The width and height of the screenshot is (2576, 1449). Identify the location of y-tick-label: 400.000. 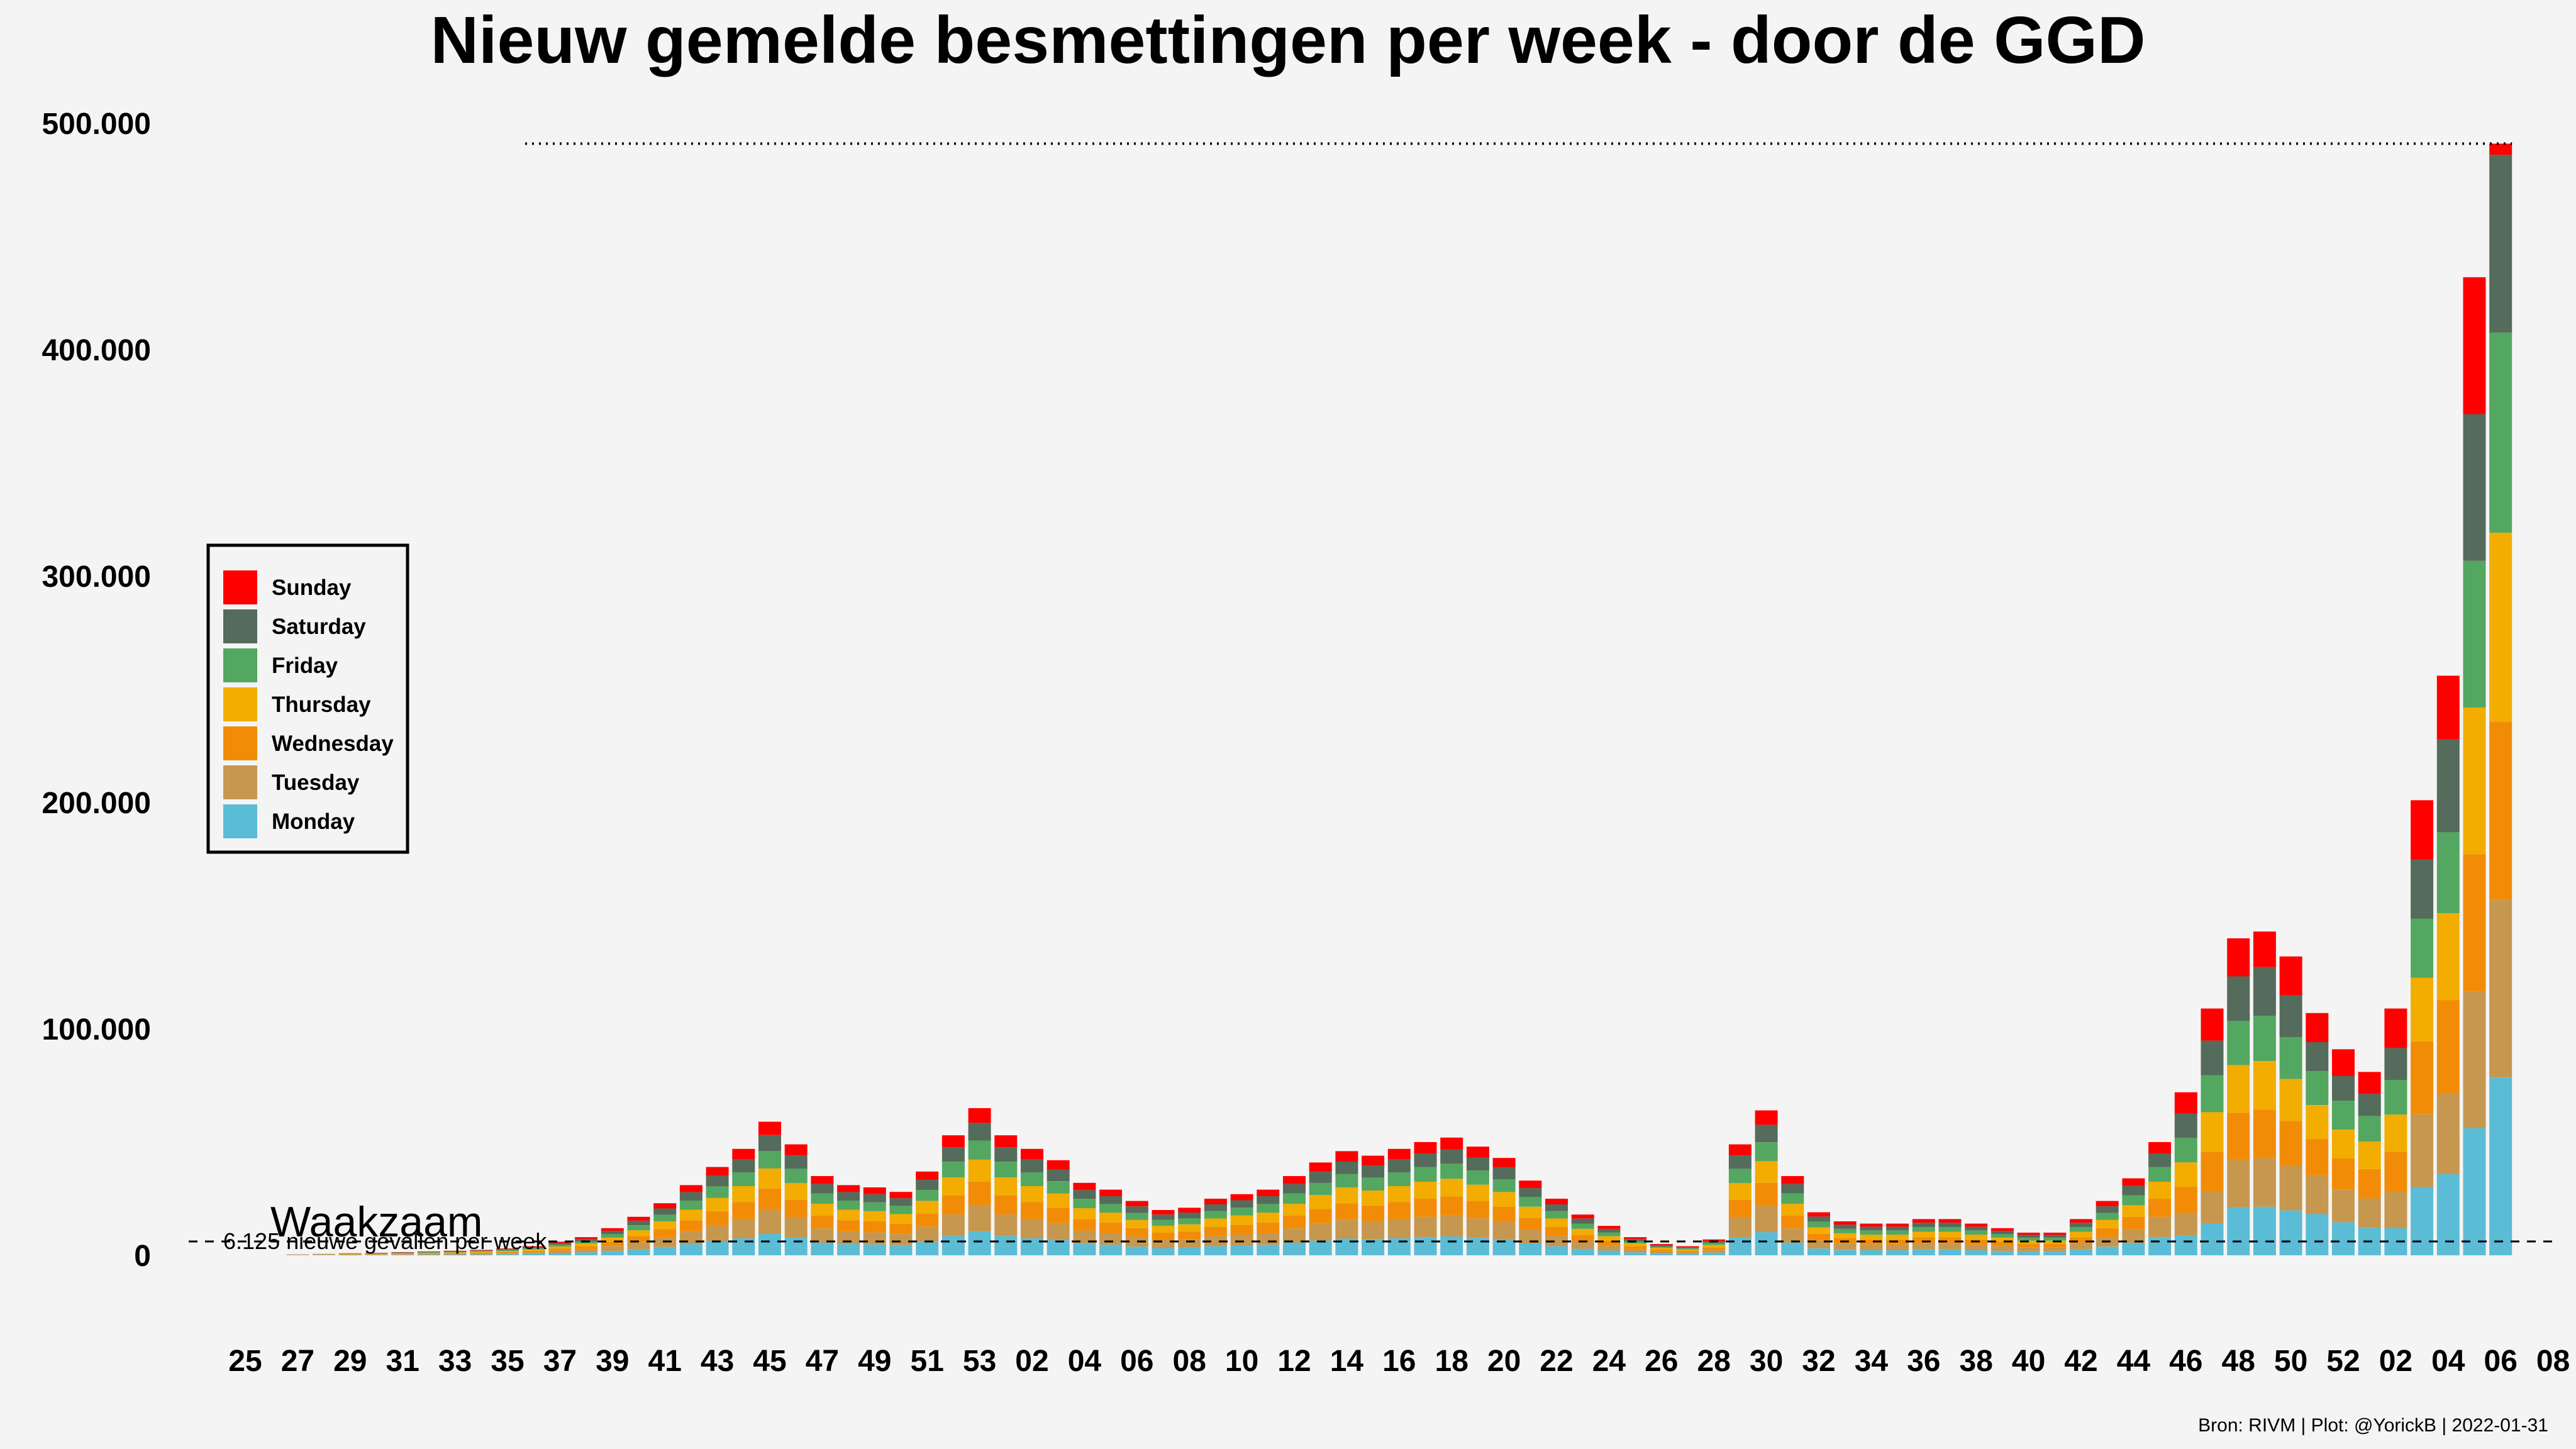
(96, 350).